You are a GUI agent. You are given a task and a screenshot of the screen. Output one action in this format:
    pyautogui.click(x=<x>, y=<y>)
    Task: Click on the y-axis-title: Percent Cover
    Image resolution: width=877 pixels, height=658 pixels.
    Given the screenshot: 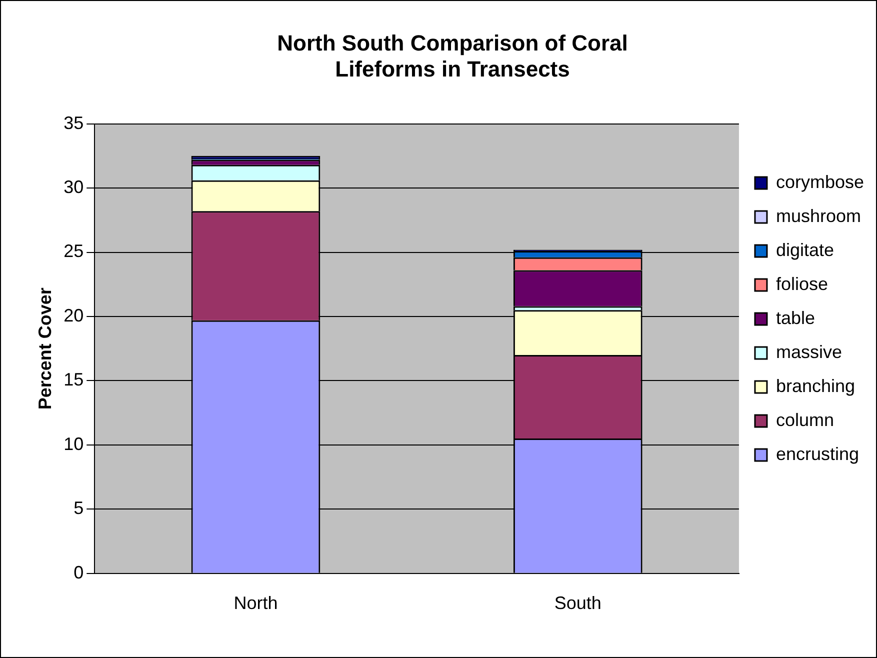 What is the action you would take?
    pyautogui.click(x=44, y=349)
    